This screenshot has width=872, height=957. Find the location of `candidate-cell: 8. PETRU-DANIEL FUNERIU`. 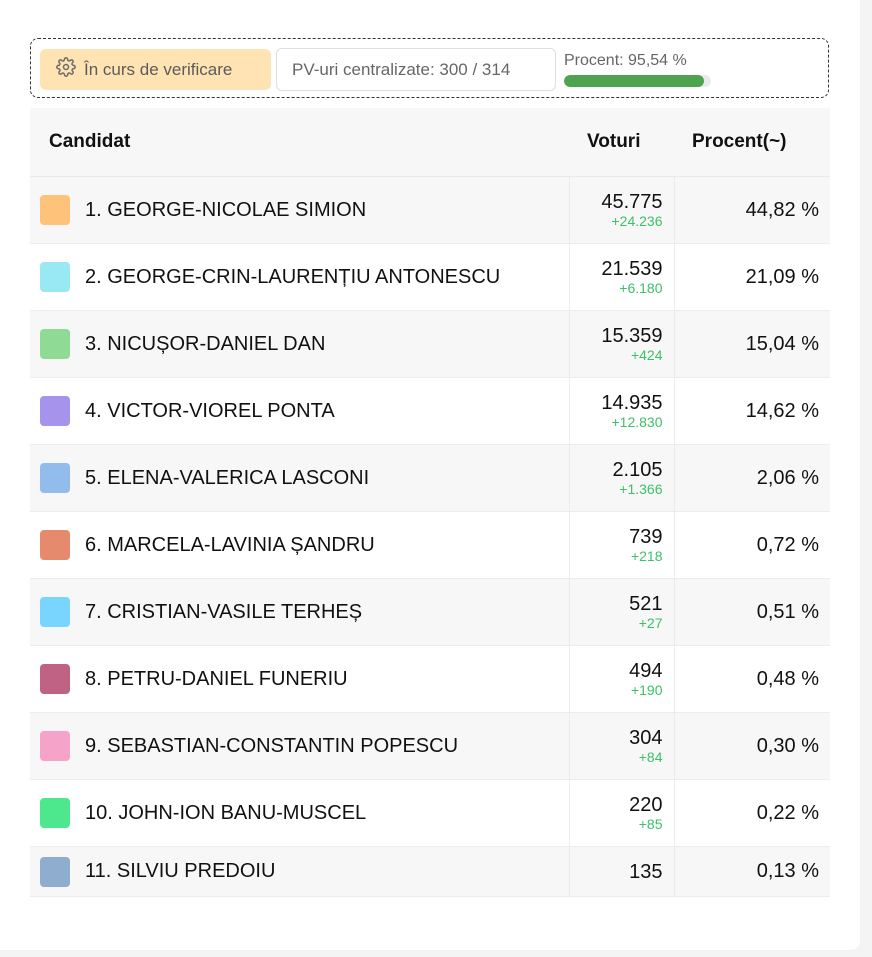

candidate-cell: 8. PETRU-DANIEL FUNERIU is located at coordinates (300, 679).